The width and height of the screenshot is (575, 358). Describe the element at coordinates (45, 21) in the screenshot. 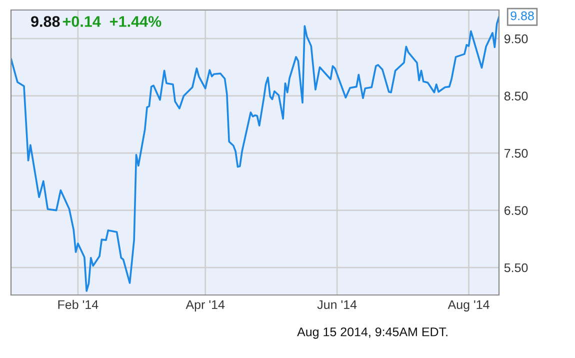

I see `chart-title: 9.88` at that location.